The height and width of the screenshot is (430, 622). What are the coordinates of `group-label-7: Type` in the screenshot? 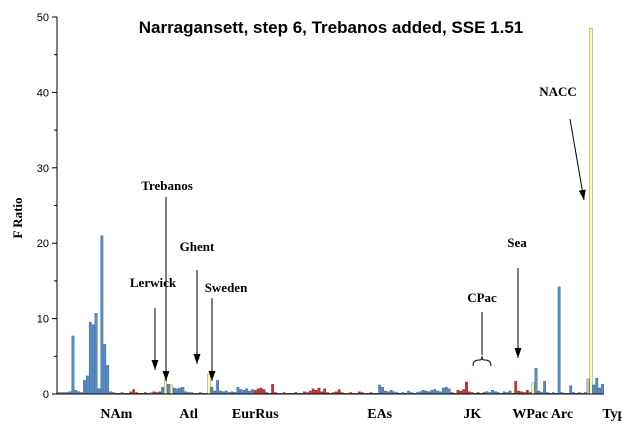 It's located at (612, 414).